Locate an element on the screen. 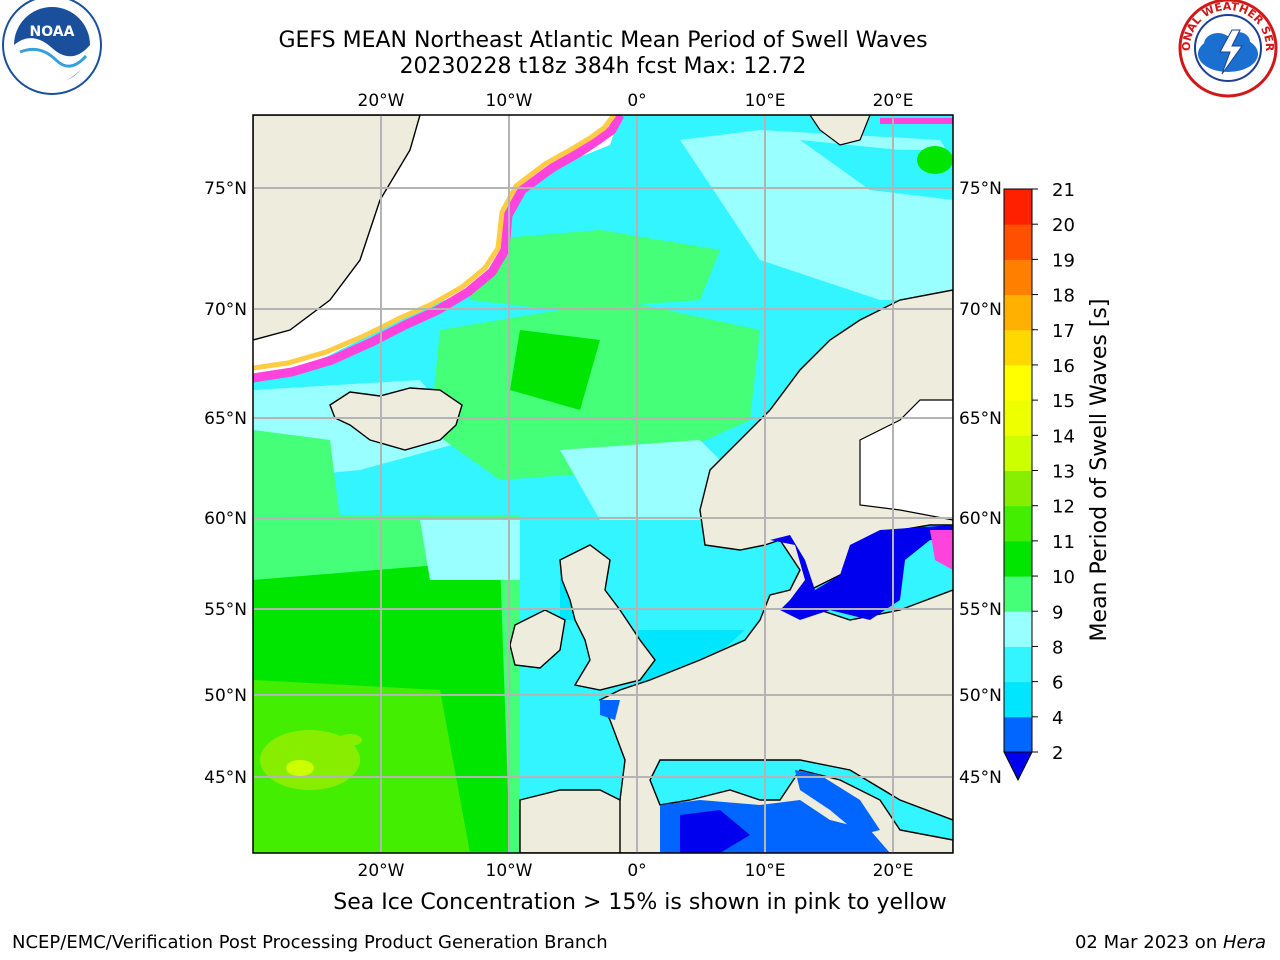 The image size is (1280, 960). lon-tick-top: 10°W is located at coordinates (509, 101).